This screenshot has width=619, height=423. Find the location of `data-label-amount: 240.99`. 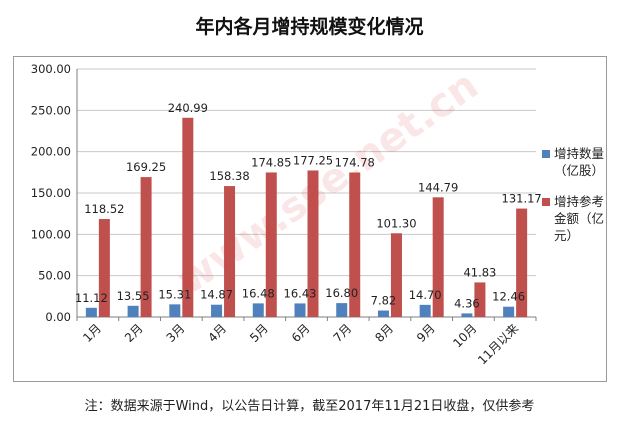

data-label-amount: 240.99 is located at coordinates (188, 108).